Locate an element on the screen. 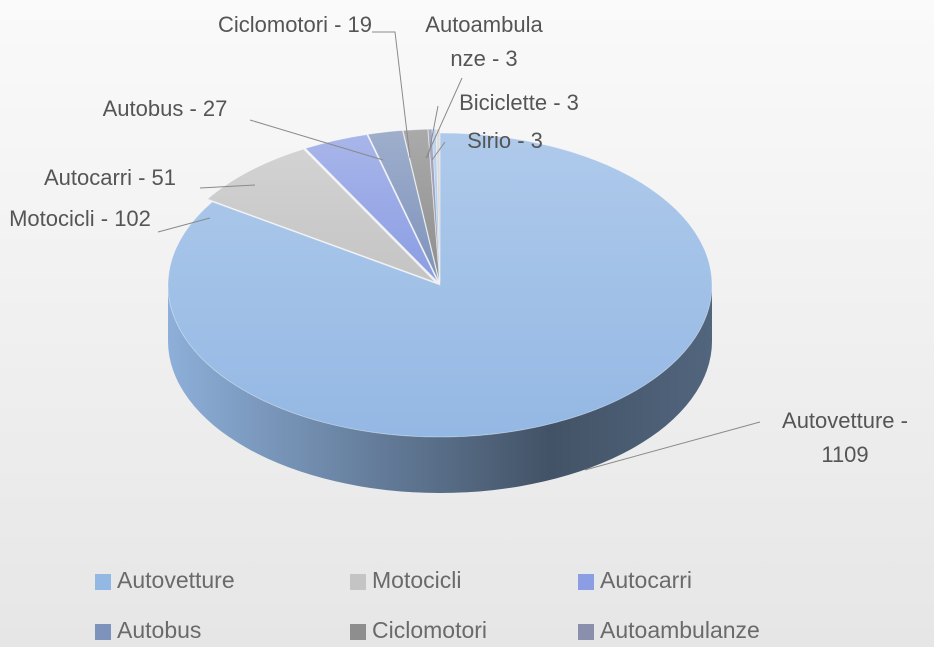  legend-label: Autocarri is located at coordinates (646, 580).